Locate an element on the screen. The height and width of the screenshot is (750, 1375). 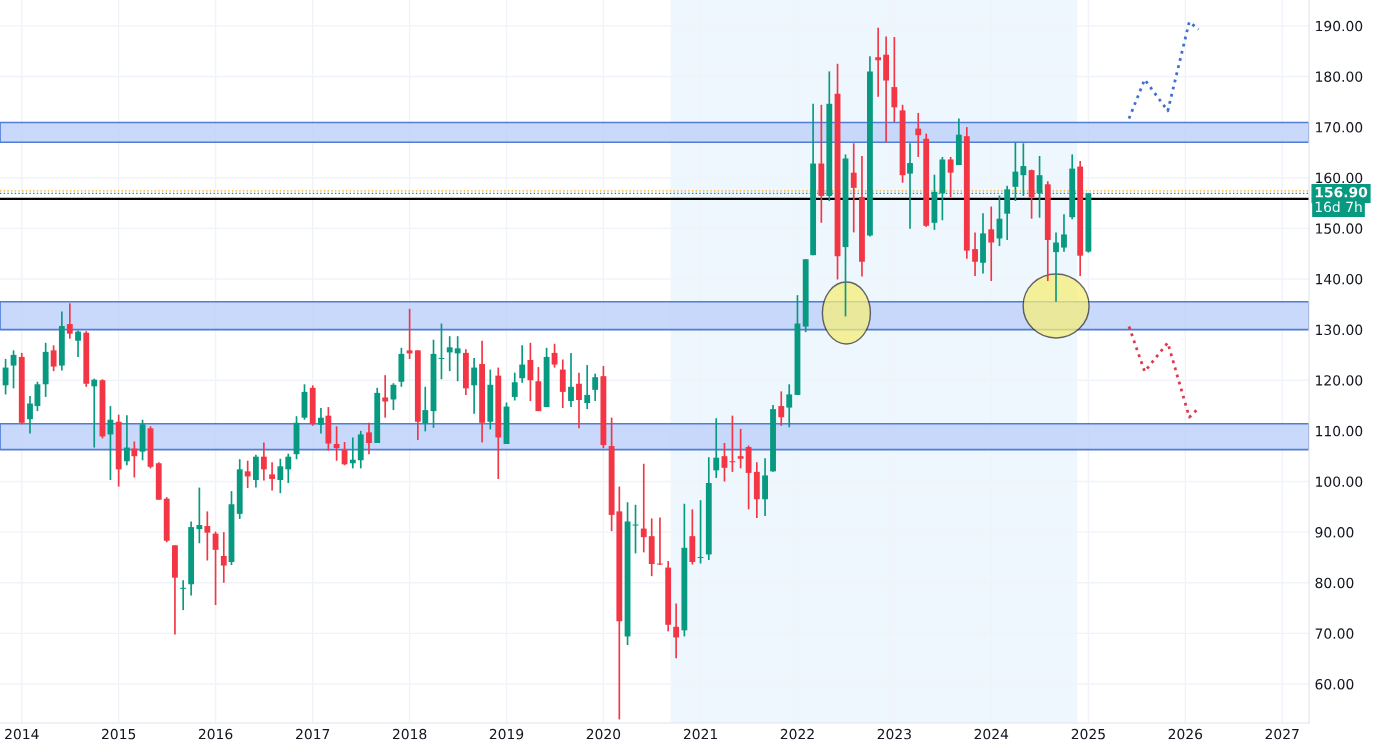
y-tick-label: 100.00 is located at coordinates (1339, 481).